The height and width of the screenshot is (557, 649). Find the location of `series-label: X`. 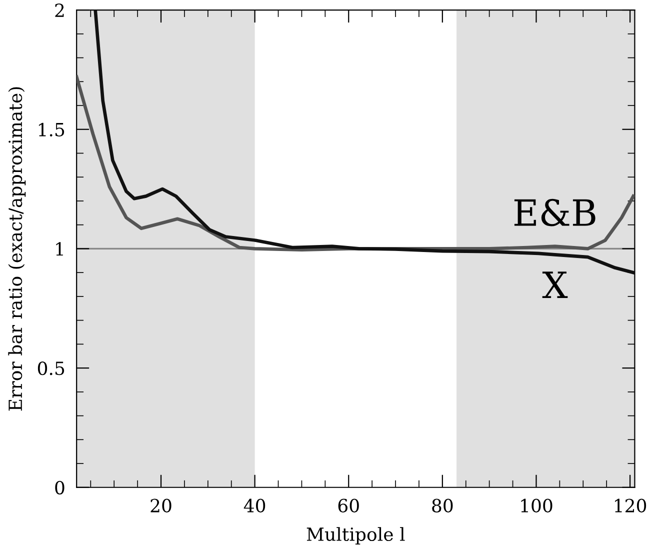

series-label: X is located at coordinates (555, 285).